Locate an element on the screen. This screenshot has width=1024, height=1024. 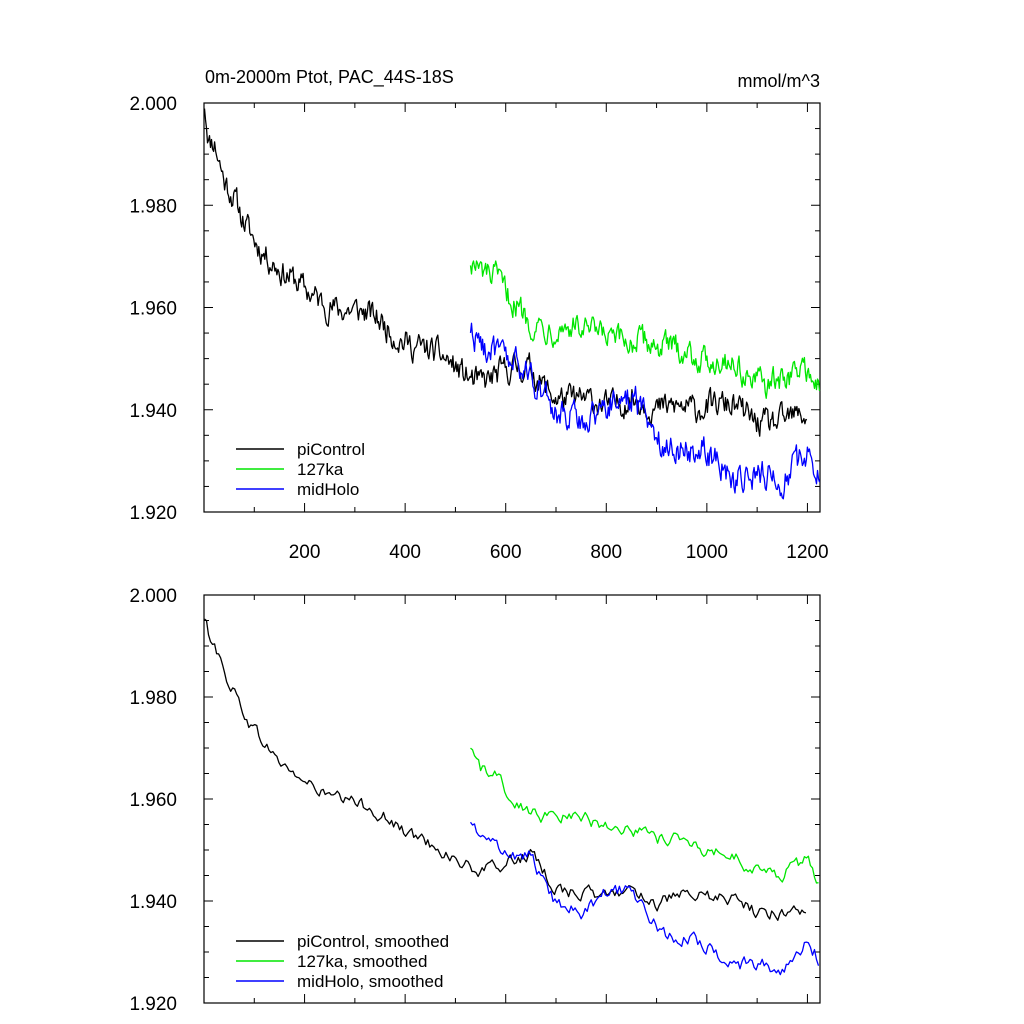
x-tick-label: 200 is located at coordinates (305, 552).